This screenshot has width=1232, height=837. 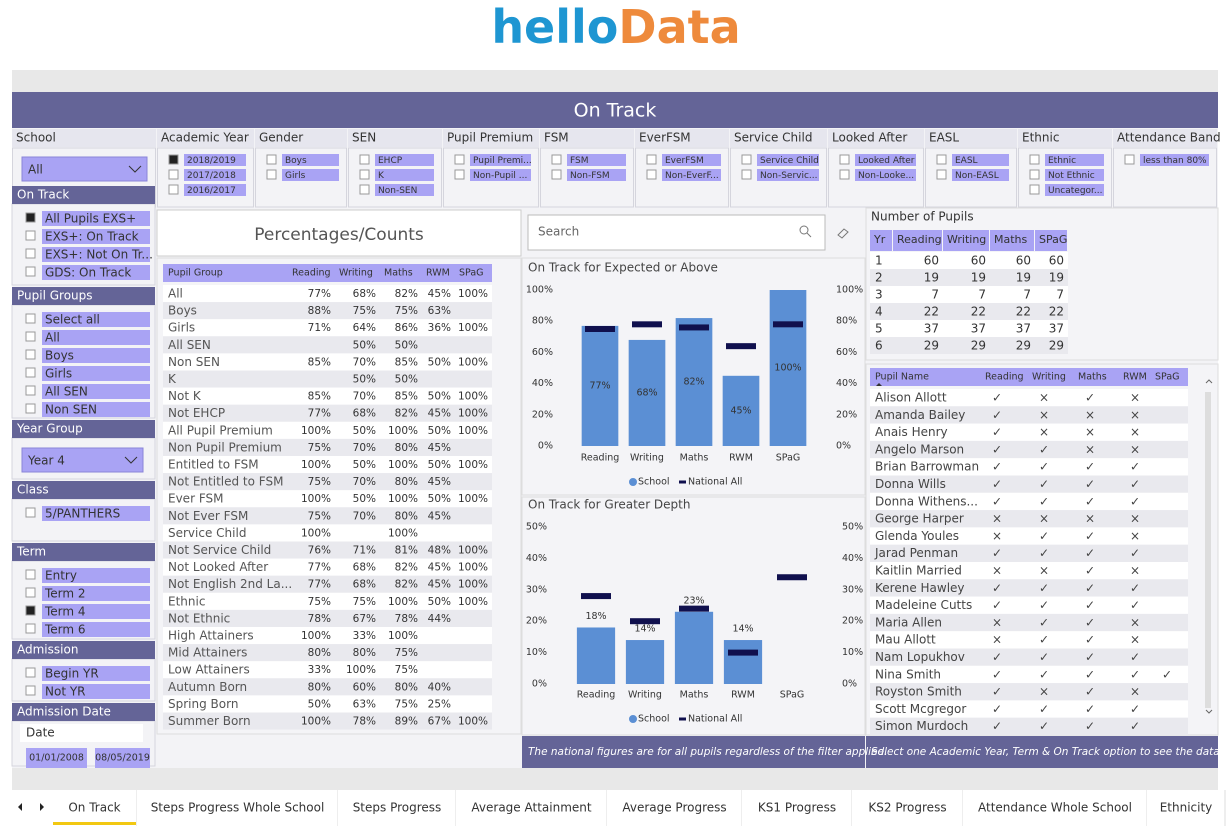 What do you see at coordinates (907, 808) in the screenshot?
I see `tab-label: KS2 Progress` at bounding box center [907, 808].